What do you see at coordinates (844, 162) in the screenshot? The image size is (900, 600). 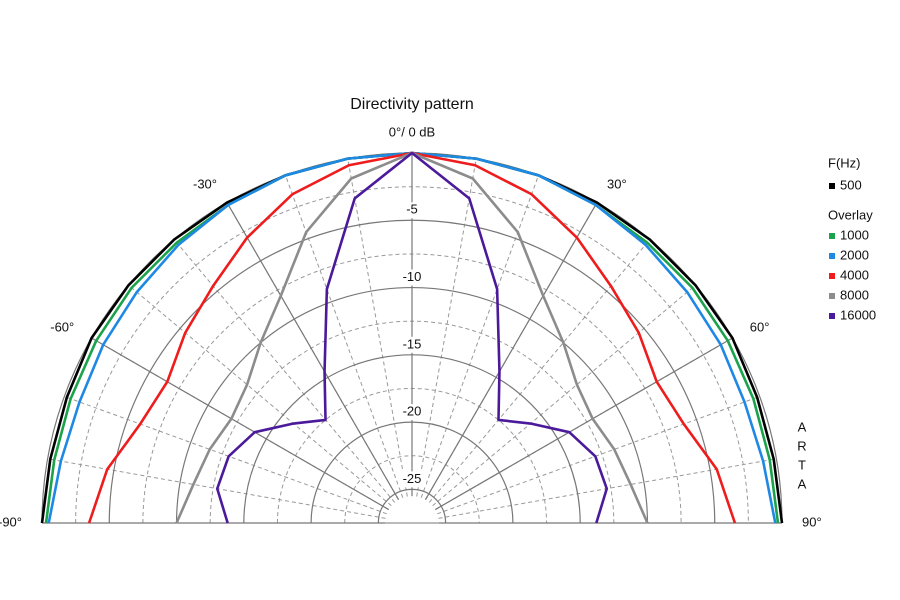 I see `legend-title: F(Hz)` at bounding box center [844, 162].